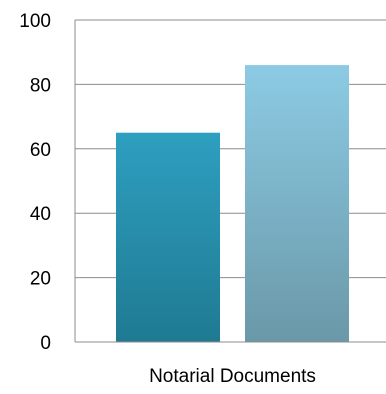 Image resolution: width=386 pixels, height=394 pixels. I want to click on x-category-label: Notarial Documents, so click(232, 376).